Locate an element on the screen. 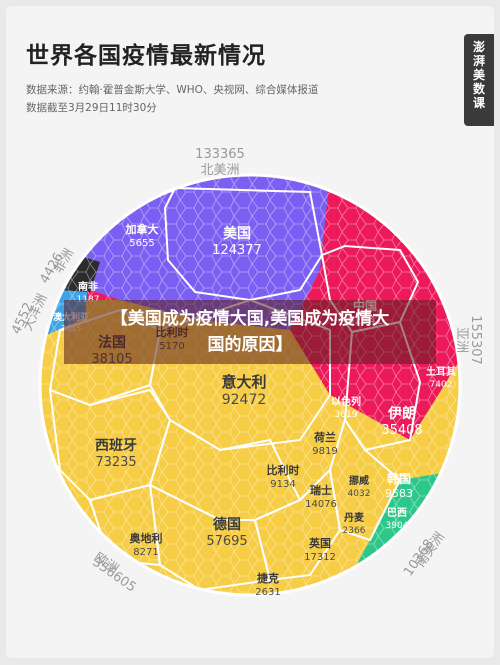 The height and width of the screenshot is (665, 500). brand-char: 澎 is located at coordinates (478, 47).